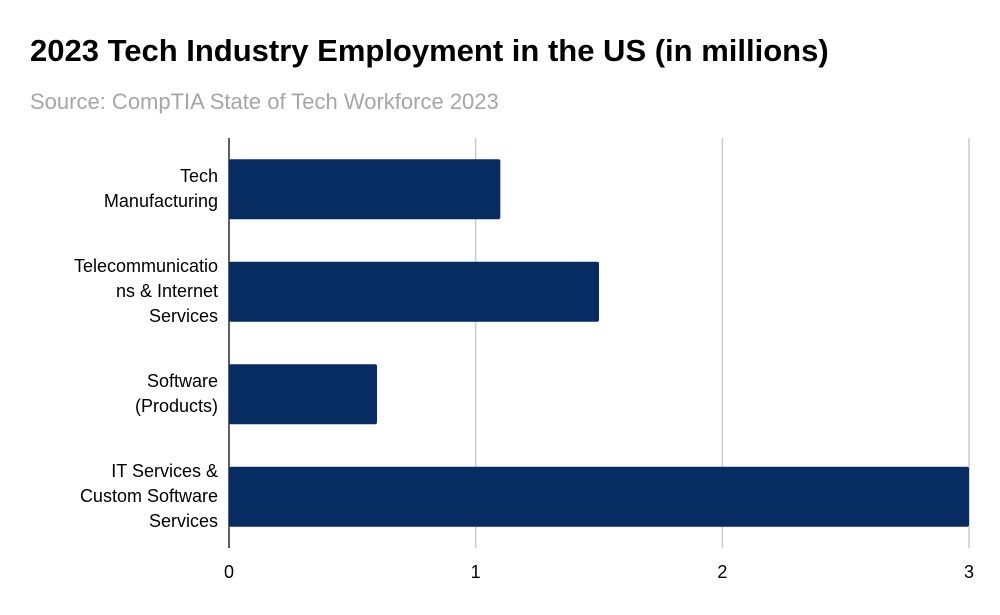  What do you see at coordinates (722, 572) in the screenshot?
I see `x-tick-label: 2` at bounding box center [722, 572].